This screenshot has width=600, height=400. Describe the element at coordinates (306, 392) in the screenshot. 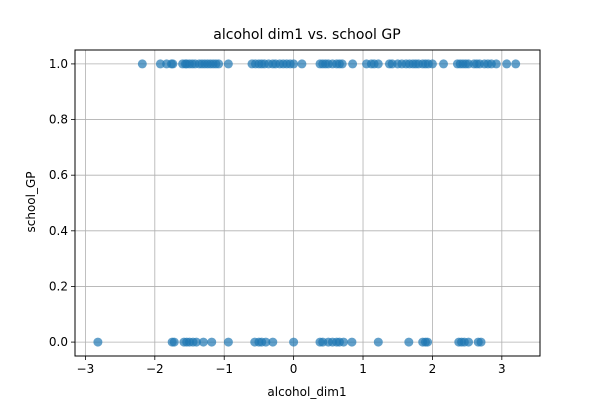

I see `x-axis-label: alcohol_dim1` at that location.